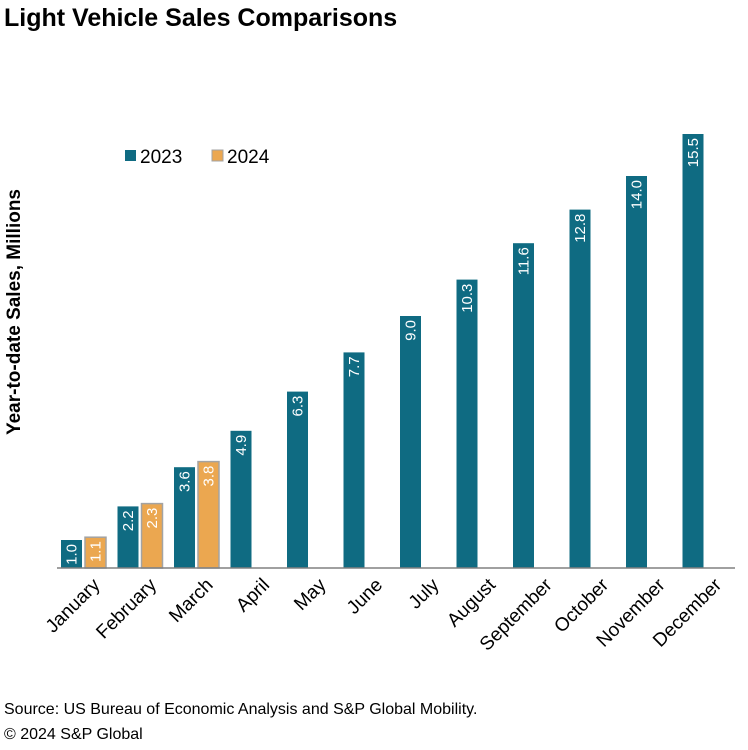 The width and height of the screenshot is (748, 750). What do you see at coordinates (184, 517) in the screenshot?
I see `bar-2023-march` at bounding box center [184, 517].